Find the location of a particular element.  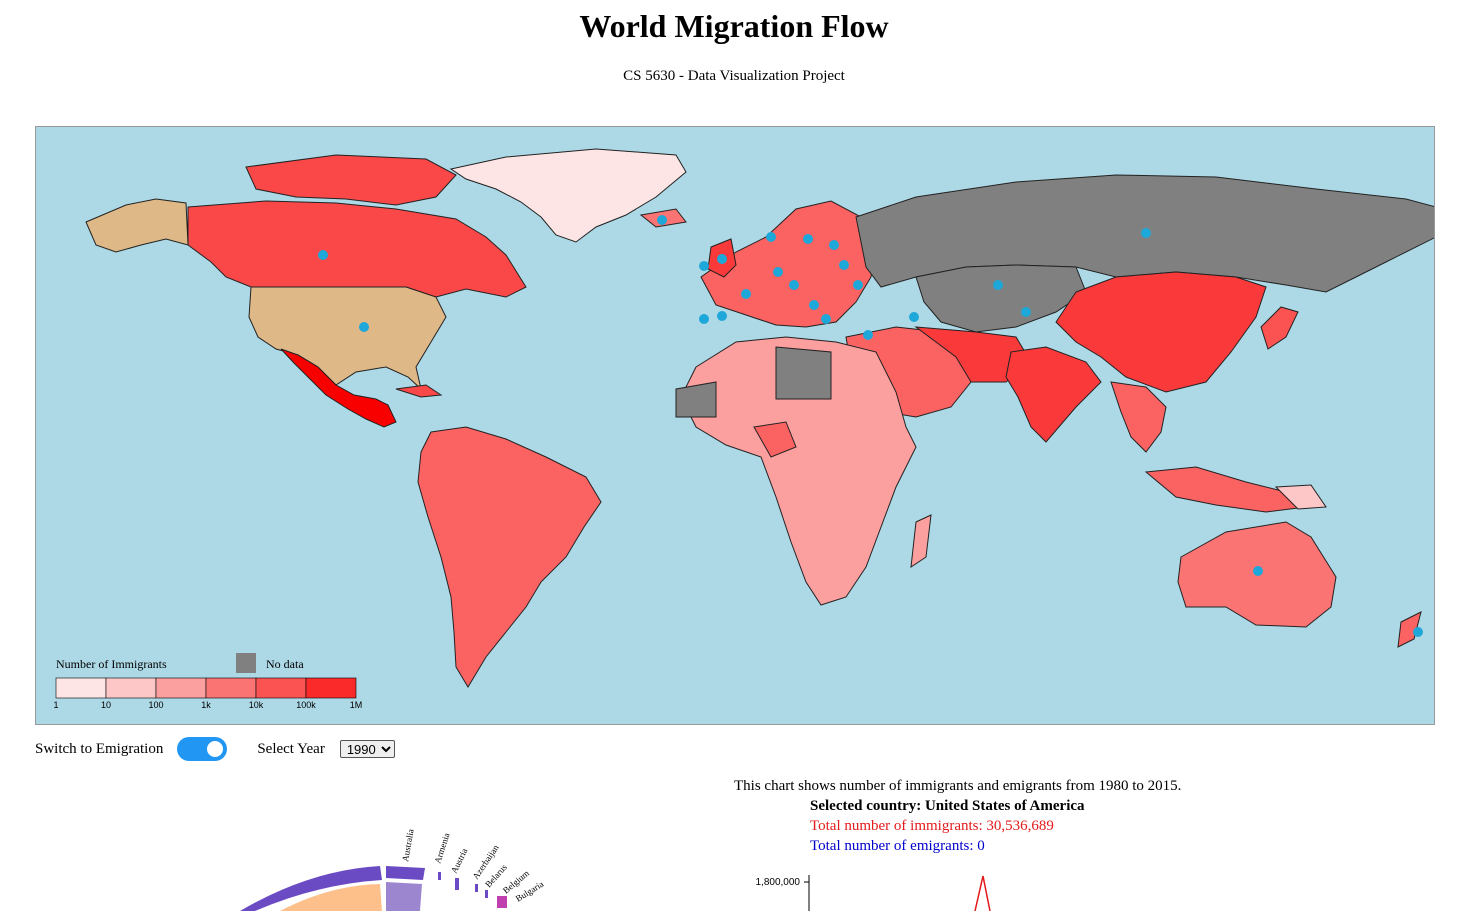

country-mexico is located at coordinates (338, 388).